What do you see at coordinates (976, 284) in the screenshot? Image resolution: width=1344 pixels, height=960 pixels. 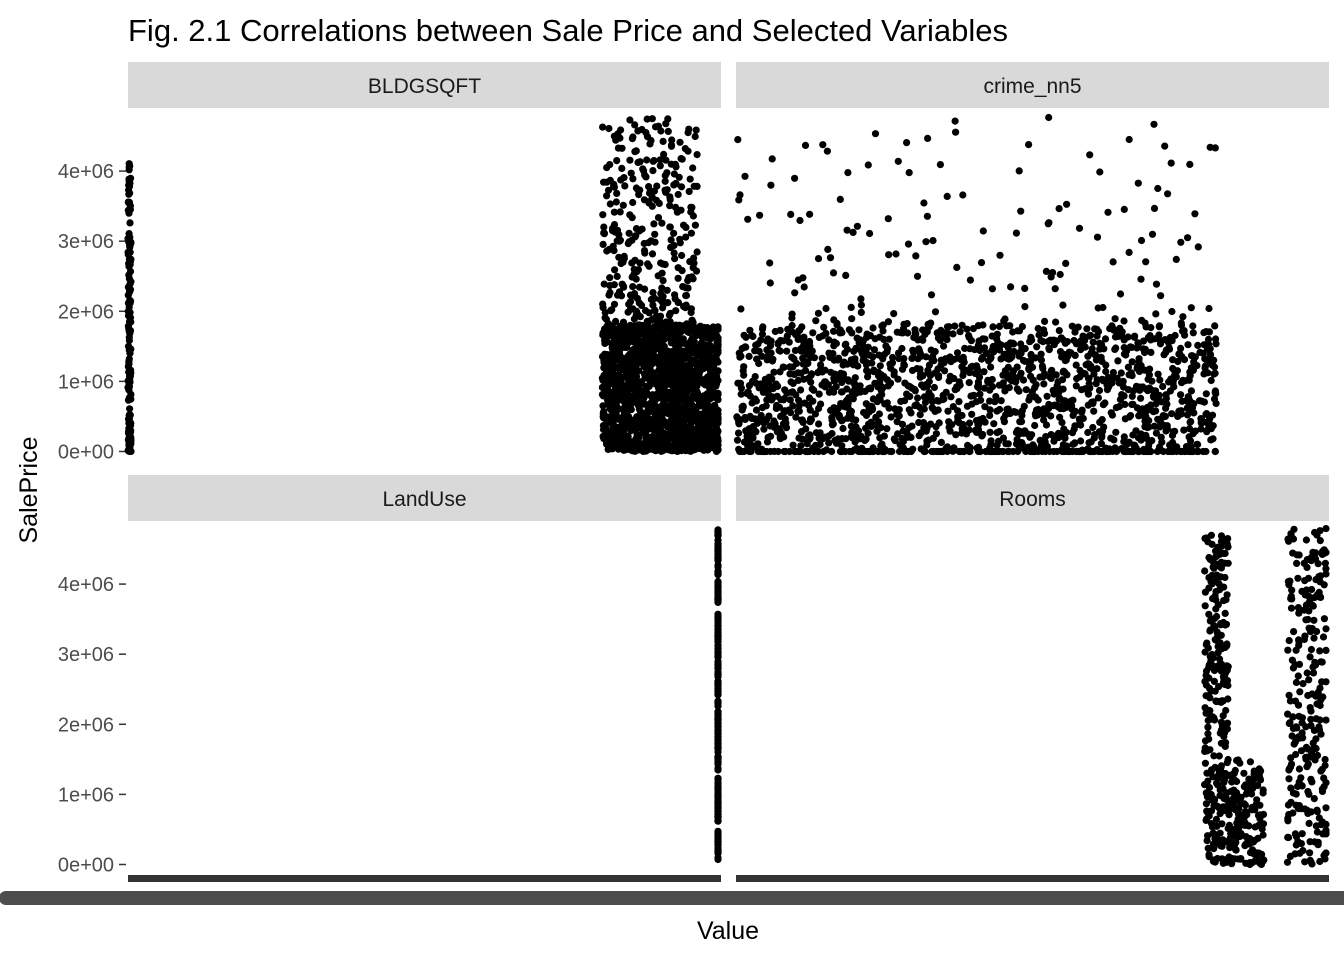 I see `points-crime_nn5` at bounding box center [976, 284].